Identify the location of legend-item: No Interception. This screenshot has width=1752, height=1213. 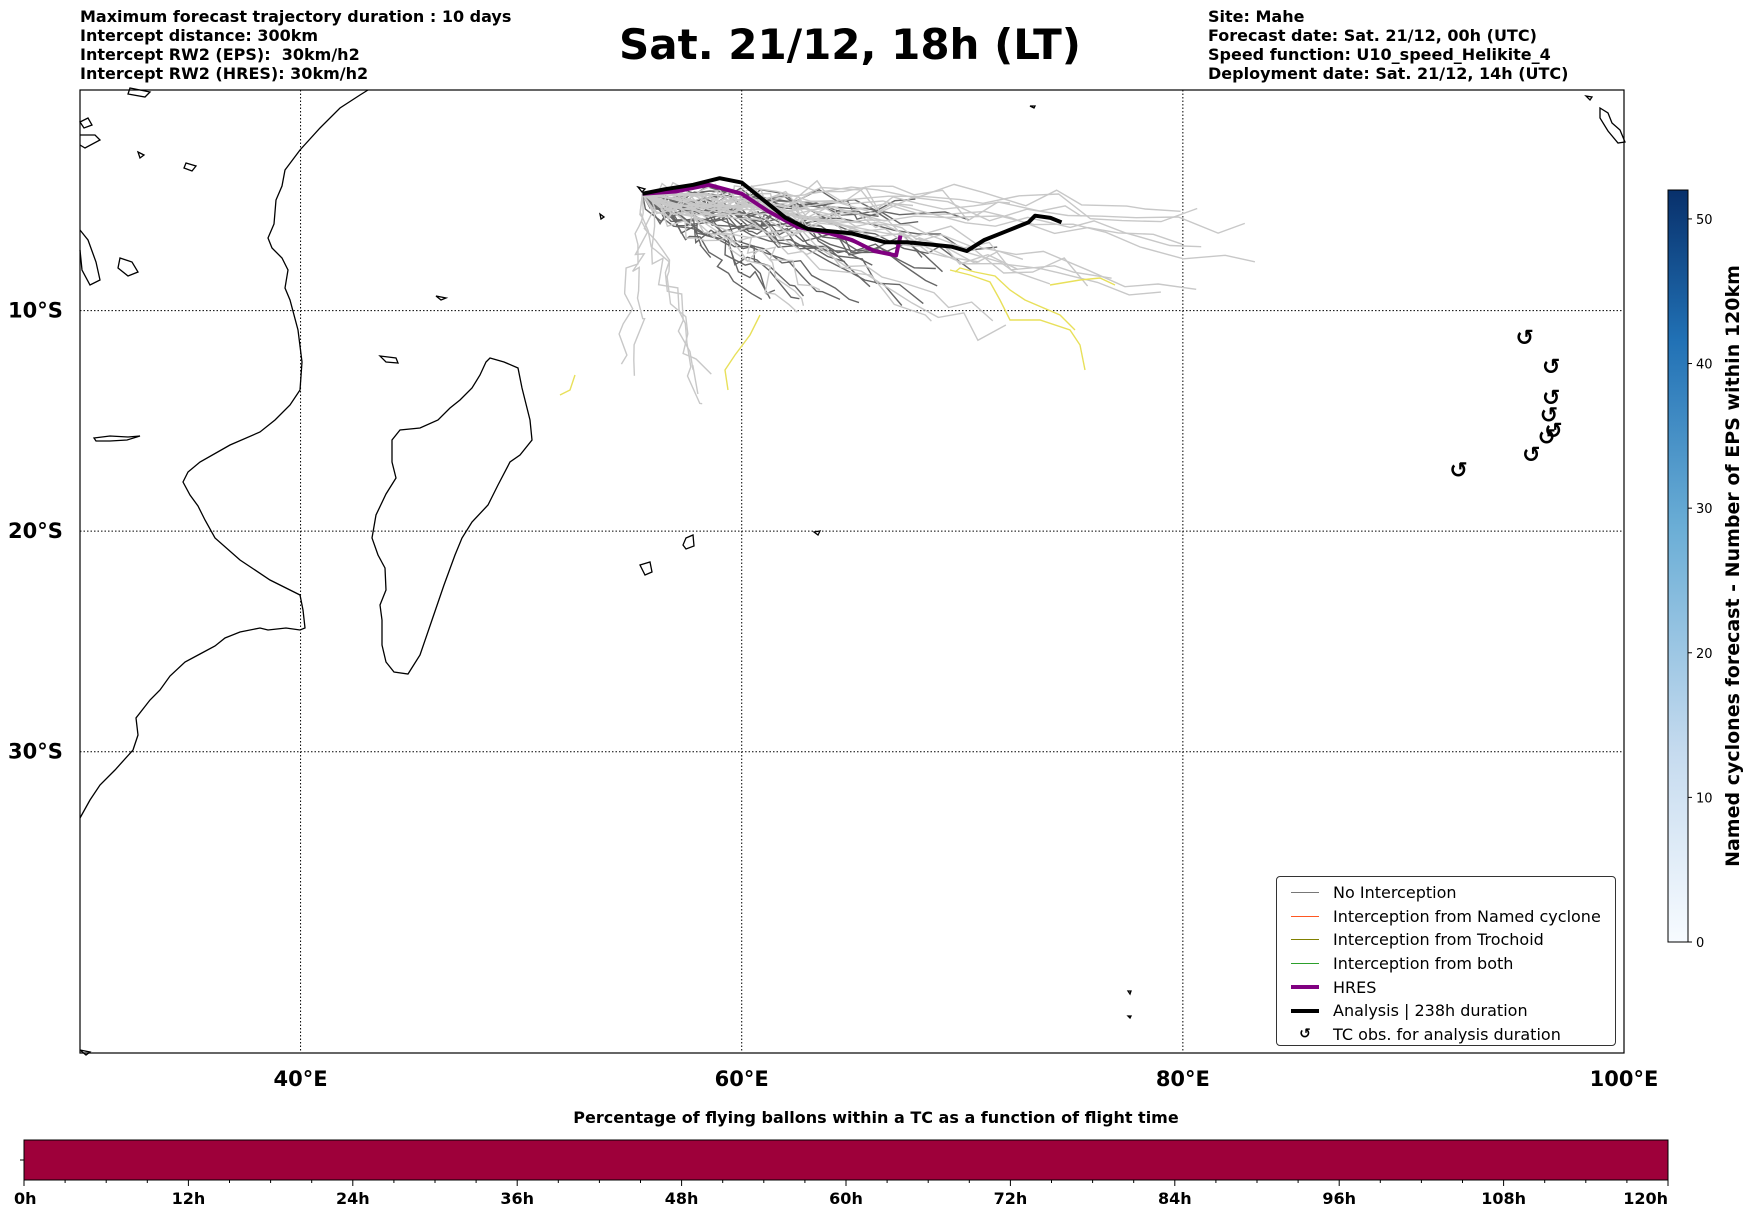
(1450, 893).